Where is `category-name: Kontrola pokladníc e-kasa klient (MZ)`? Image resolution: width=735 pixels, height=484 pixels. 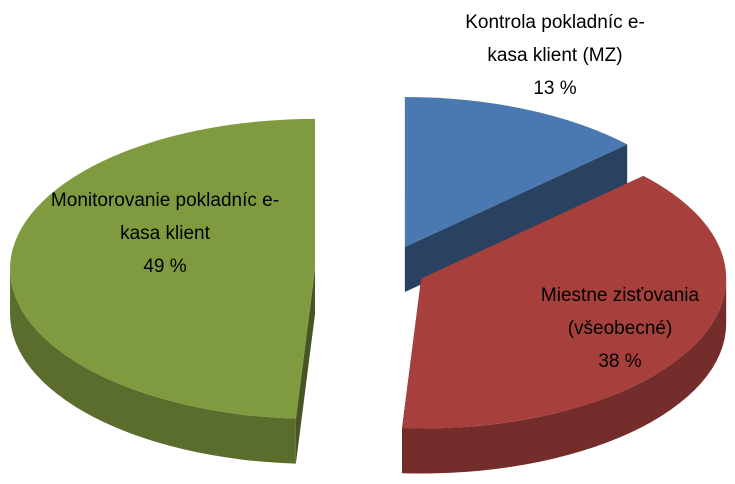 category-name: Kontrola pokladníc e-kasa klient (MZ) is located at coordinates (555, 39).